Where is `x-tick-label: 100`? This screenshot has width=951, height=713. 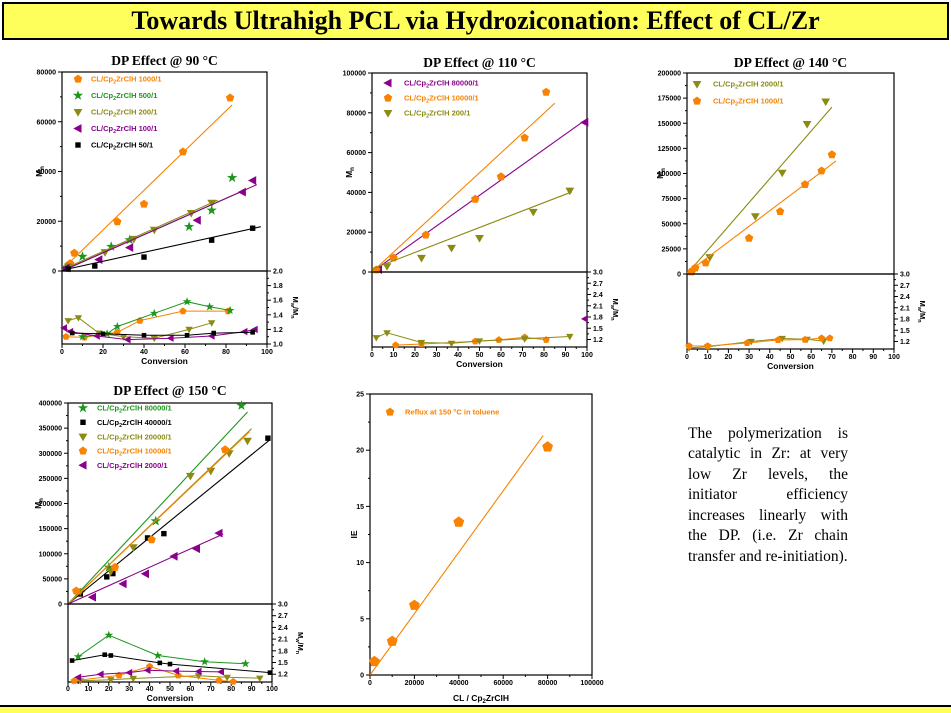 x-tick-label: 100 is located at coordinates (587, 355).